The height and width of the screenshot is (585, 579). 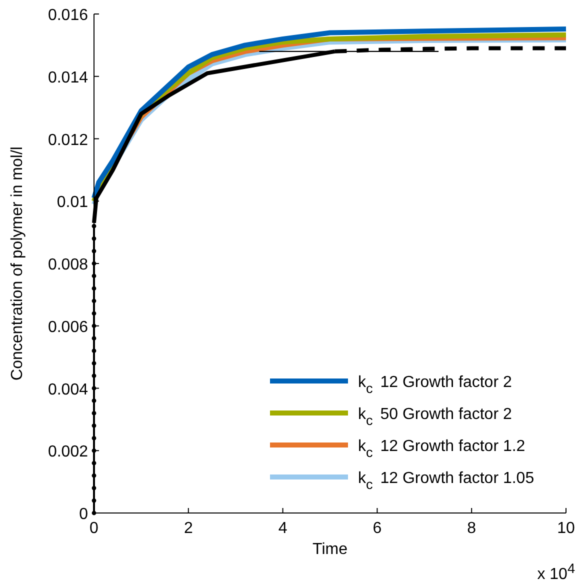 I want to click on y-tick-label: 0.008, so click(x=68, y=265).